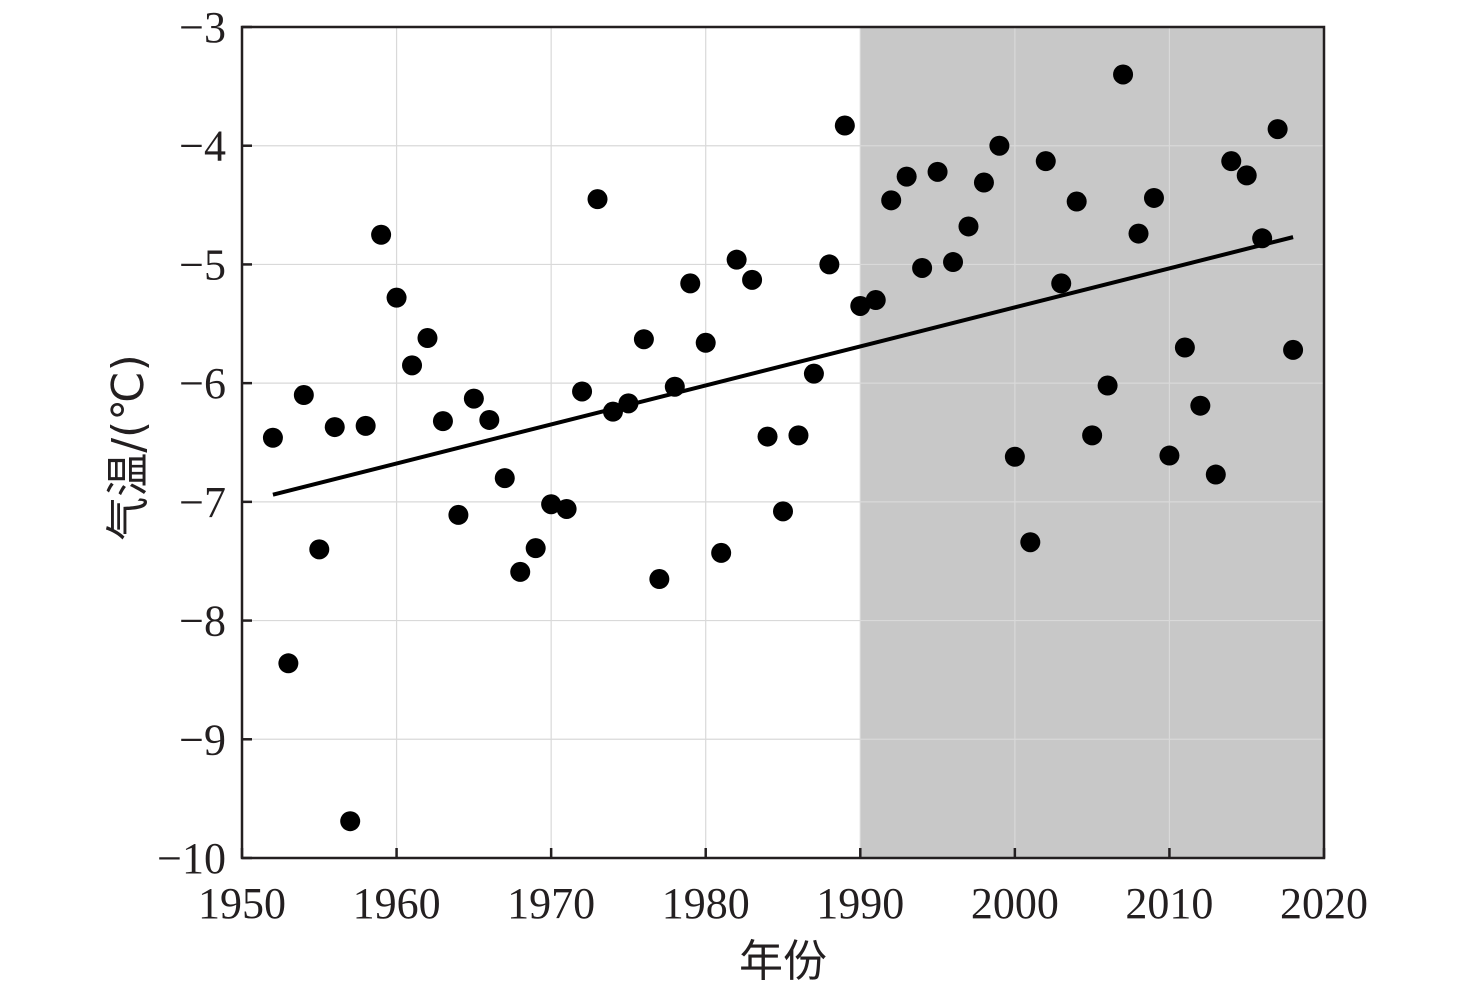 The width and height of the screenshot is (1476, 992). What do you see at coordinates (1169, 903) in the screenshot?
I see `x-tick-label: 2010` at bounding box center [1169, 903].